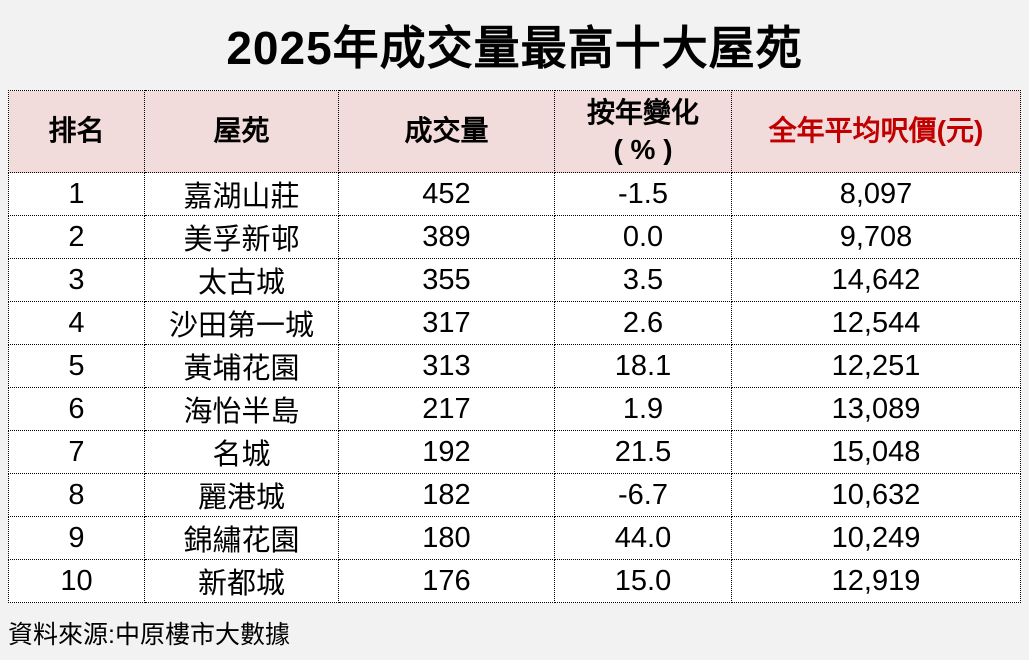  I want to click on table-row: 8 麗港城 182 -6.7 10,632, so click(514, 495).